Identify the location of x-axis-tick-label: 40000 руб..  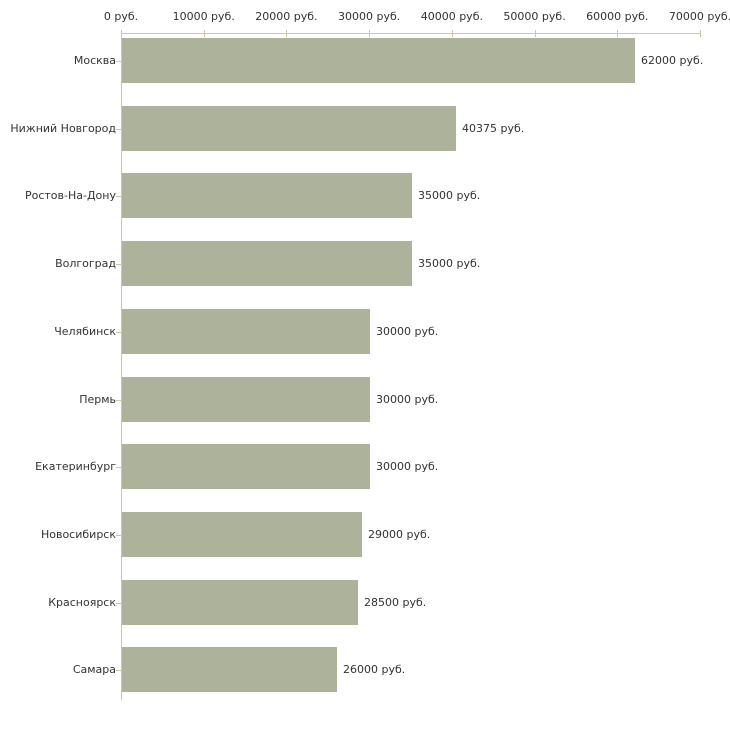
(451, 16).